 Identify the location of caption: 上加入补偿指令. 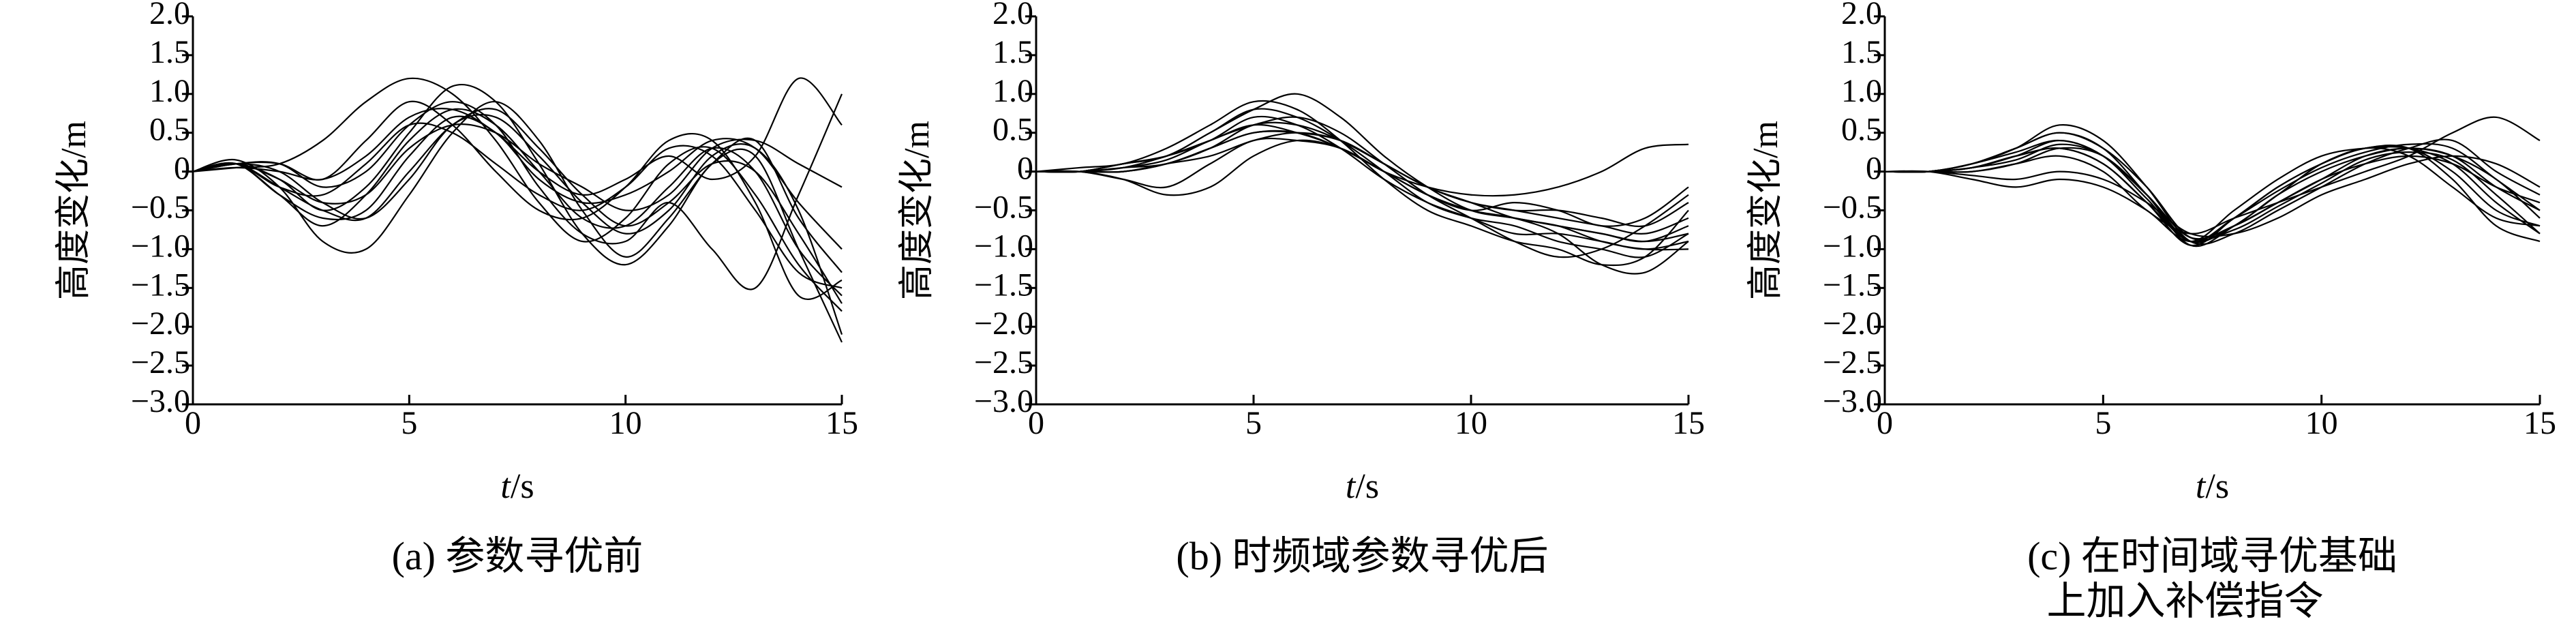
(2184, 601).